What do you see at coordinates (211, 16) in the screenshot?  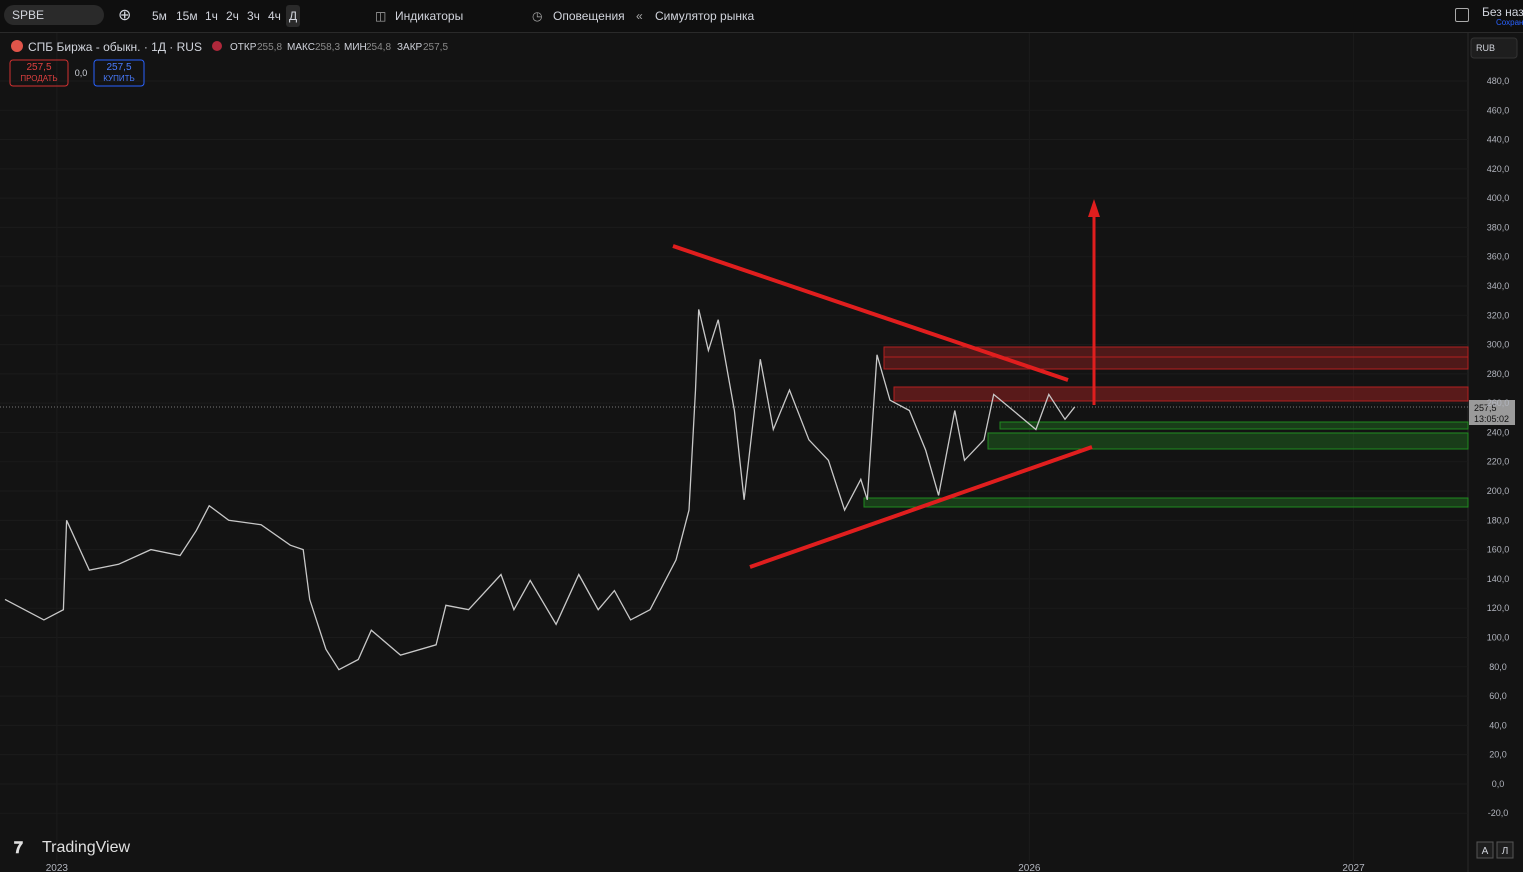 I see `interval: 1ч` at bounding box center [211, 16].